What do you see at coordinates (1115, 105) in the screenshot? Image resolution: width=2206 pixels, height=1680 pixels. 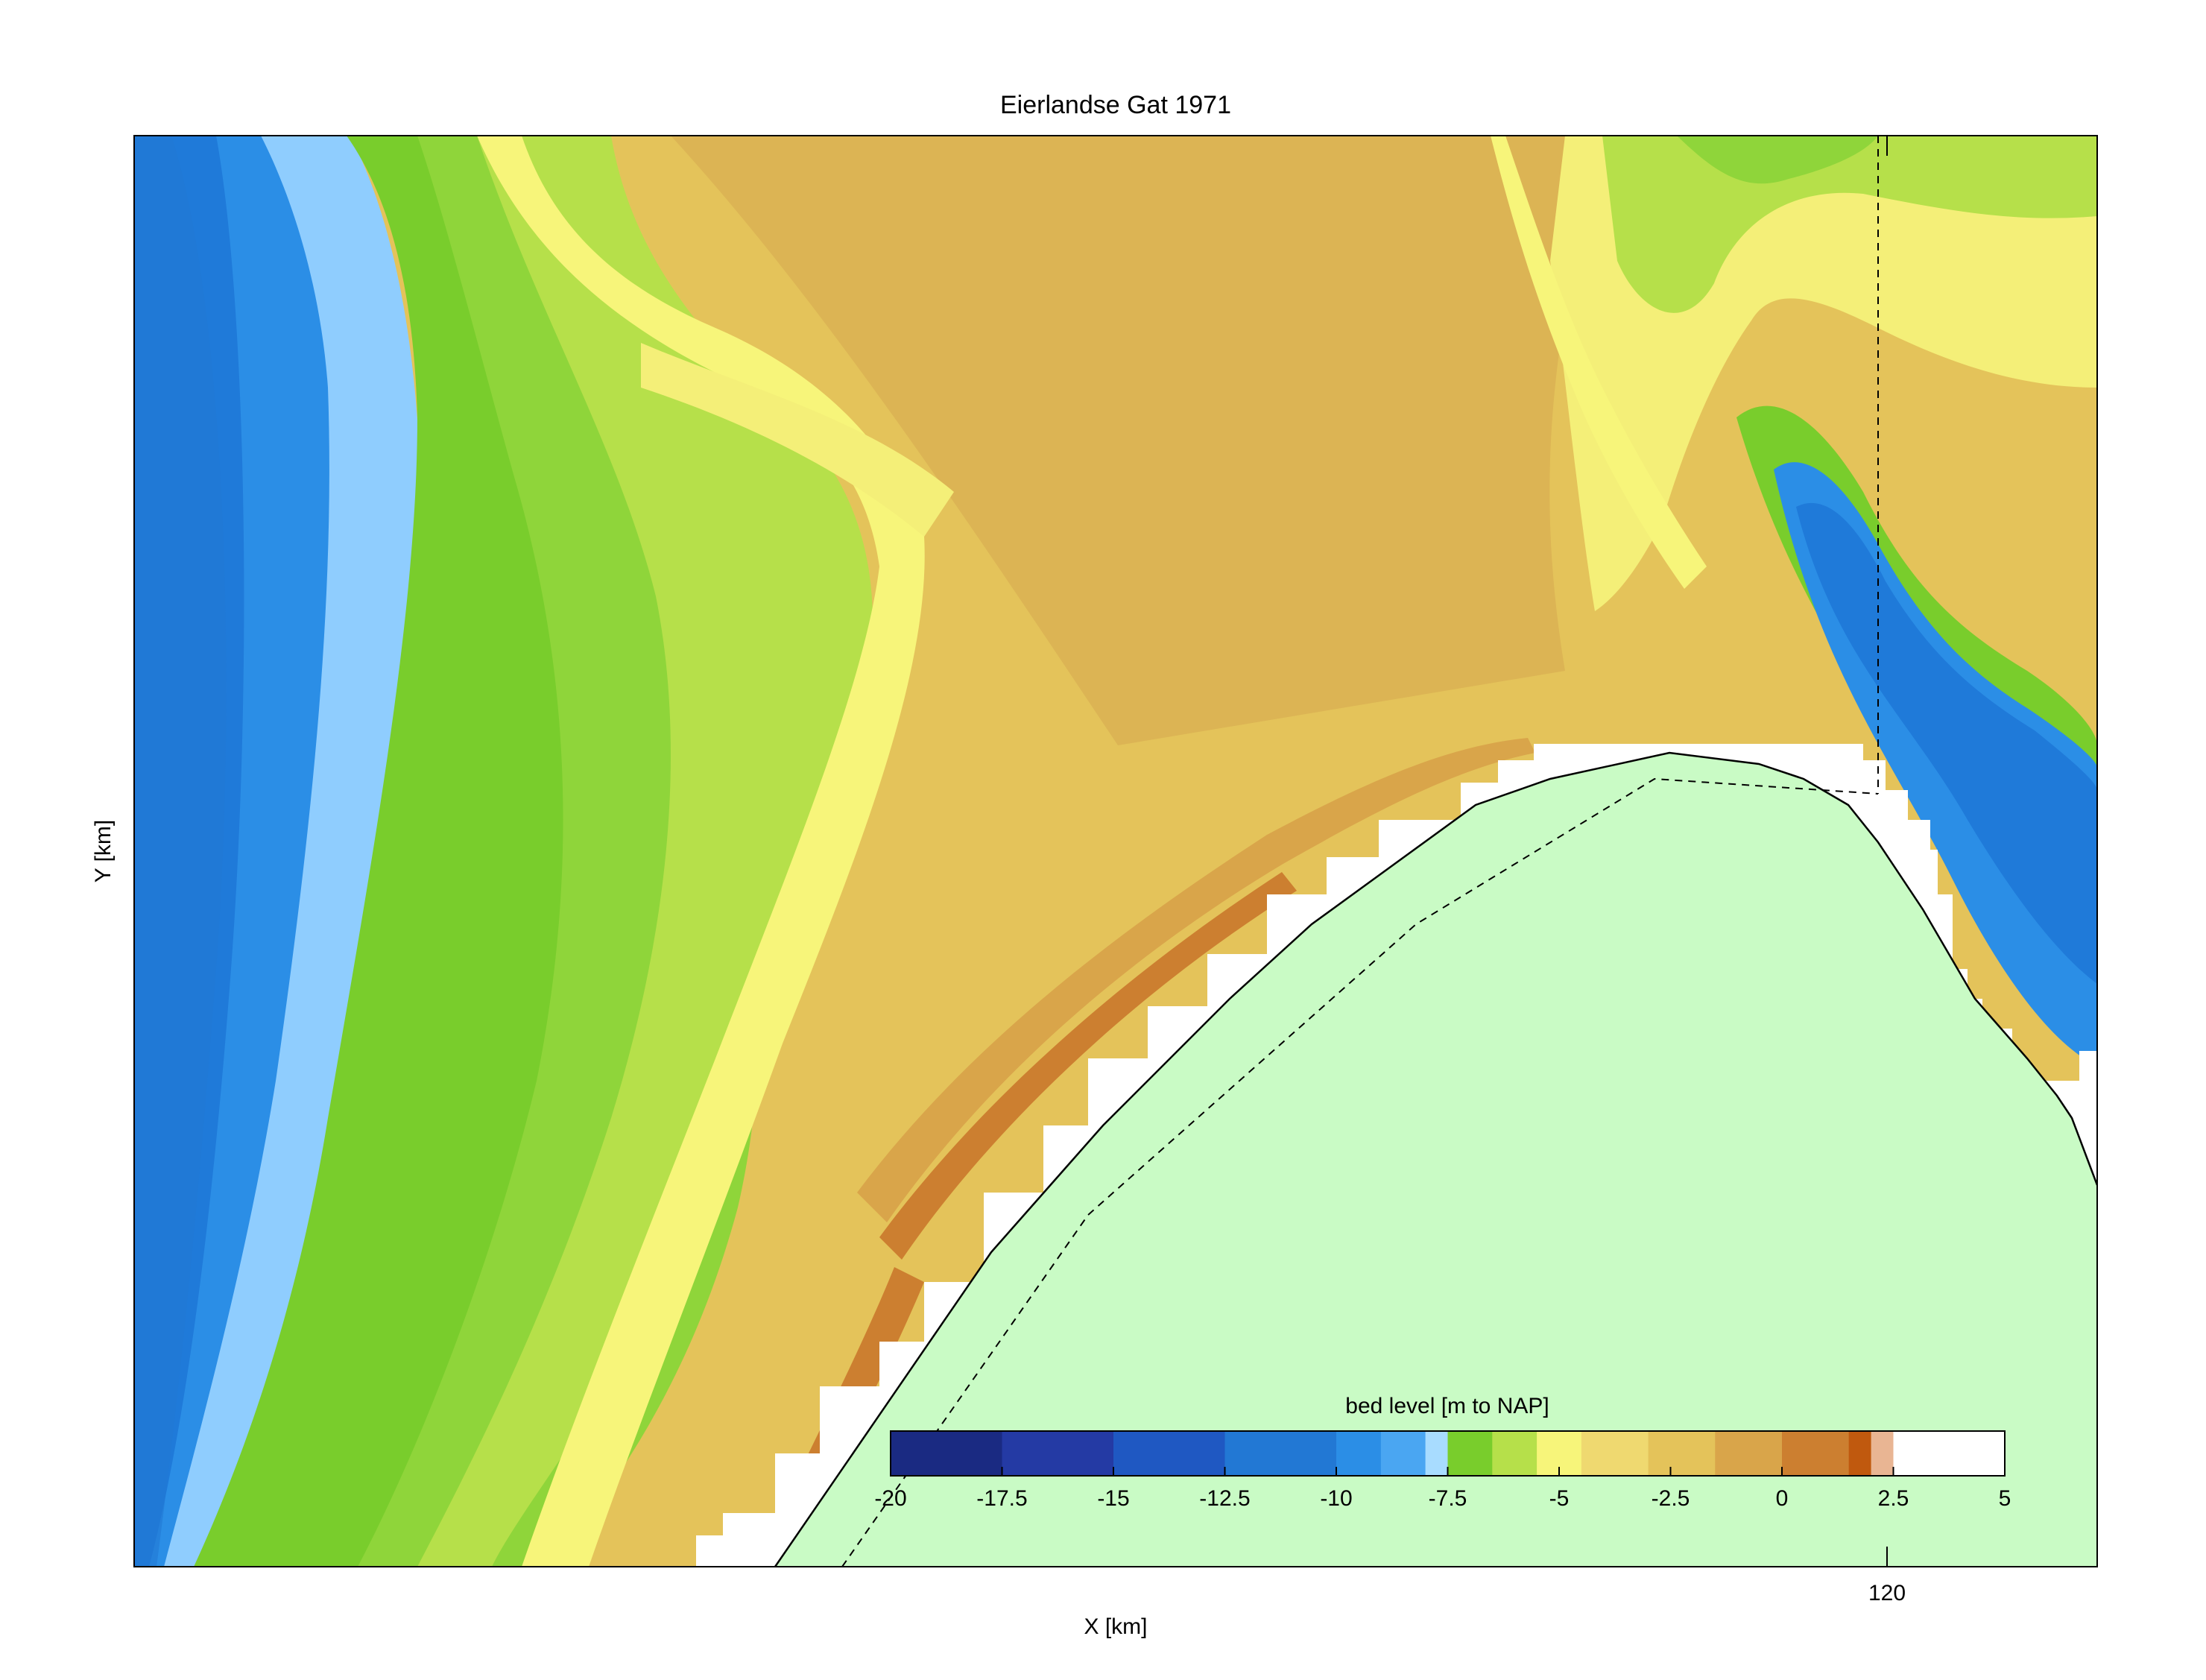 I see `chart-title: Eierlandse Gat 1971` at bounding box center [1115, 105].